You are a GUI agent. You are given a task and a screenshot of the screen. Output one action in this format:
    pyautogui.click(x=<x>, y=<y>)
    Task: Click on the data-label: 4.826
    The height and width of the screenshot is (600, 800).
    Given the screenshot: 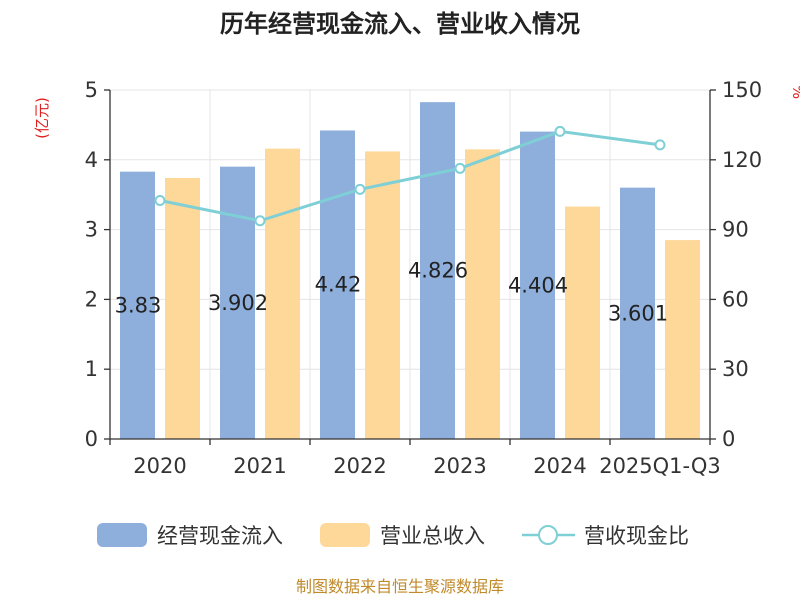 What is the action you would take?
    pyautogui.click(x=438, y=271)
    